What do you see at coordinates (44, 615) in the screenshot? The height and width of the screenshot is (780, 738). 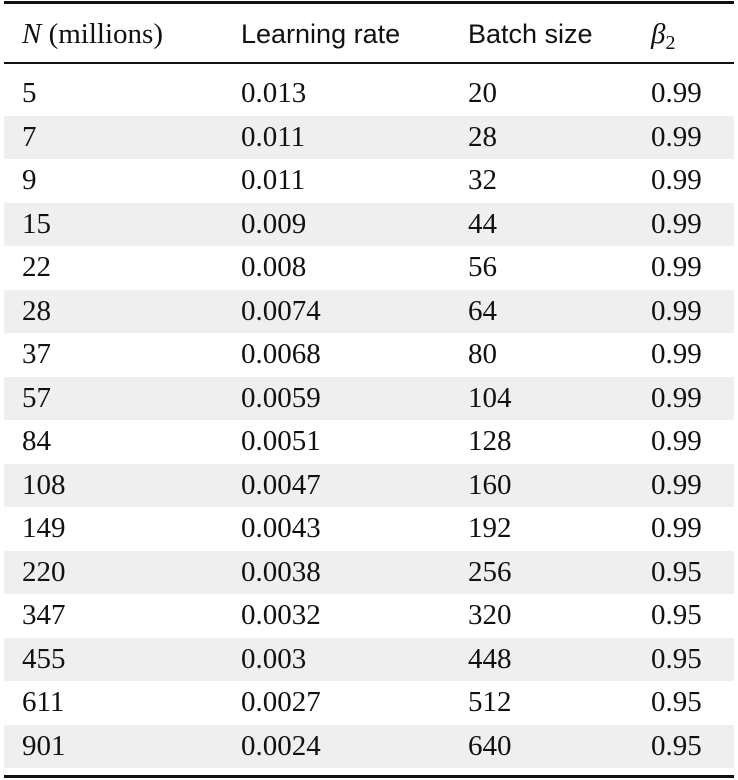 I see `cell: 347` at bounding box center [44, 615].